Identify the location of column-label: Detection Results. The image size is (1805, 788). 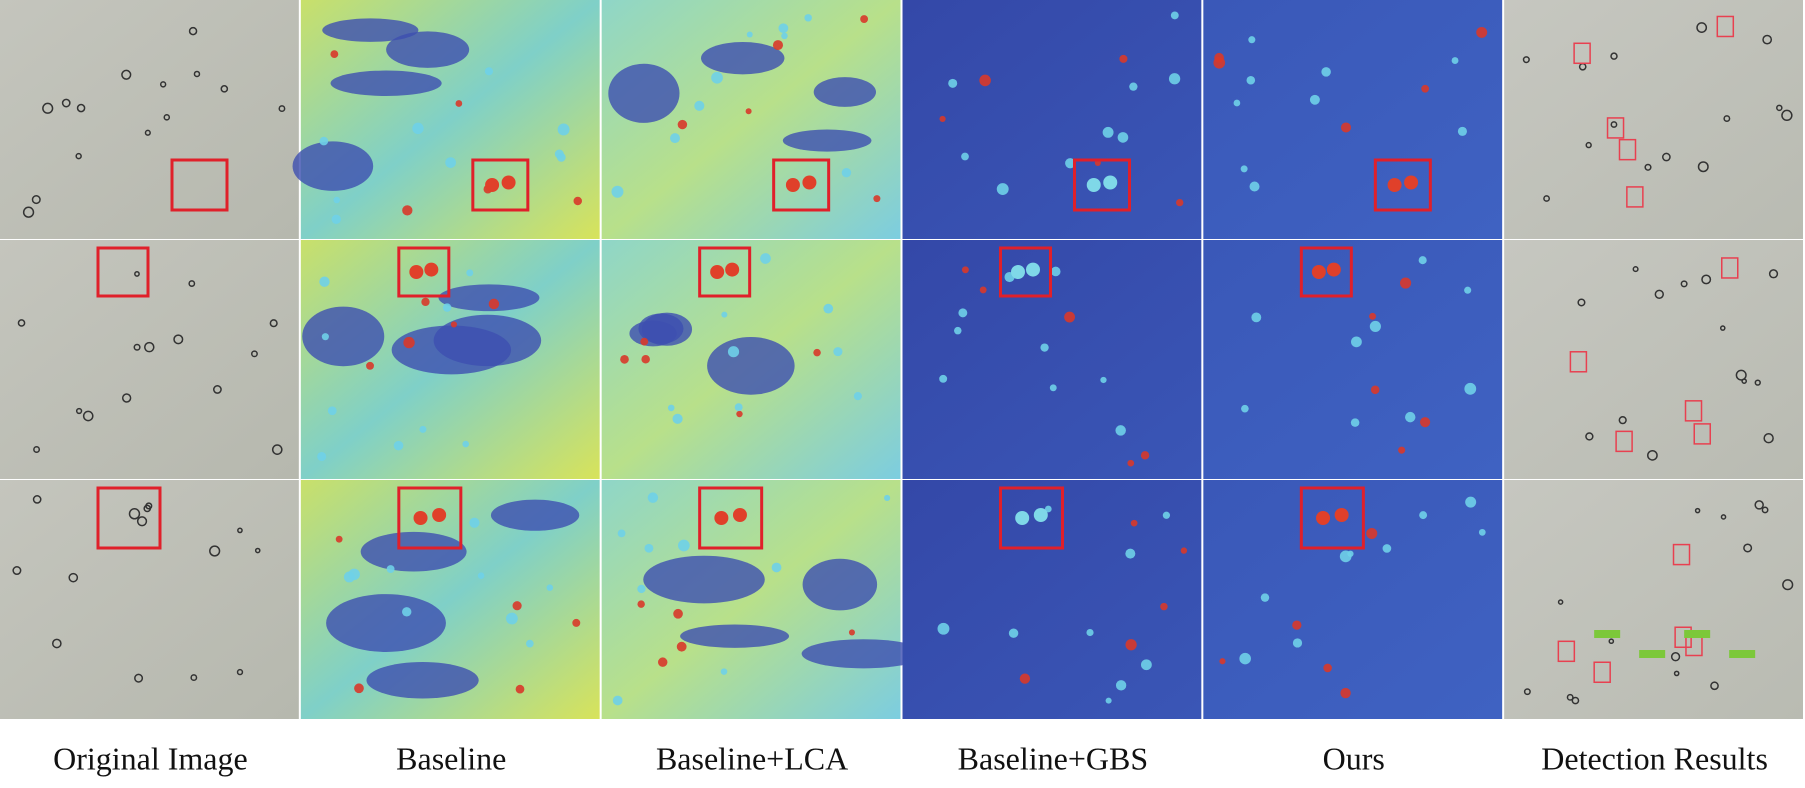
(1654, 758).